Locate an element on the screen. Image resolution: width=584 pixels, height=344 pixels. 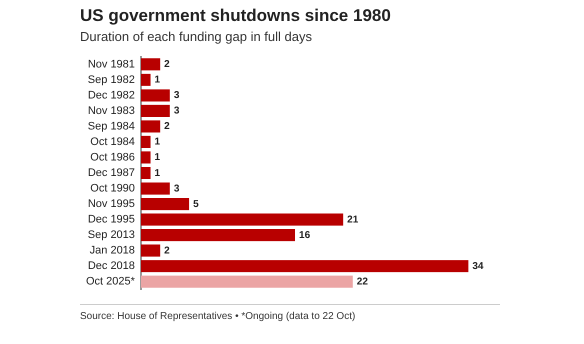
data-label: 34 is located at coordinates (478, 266).